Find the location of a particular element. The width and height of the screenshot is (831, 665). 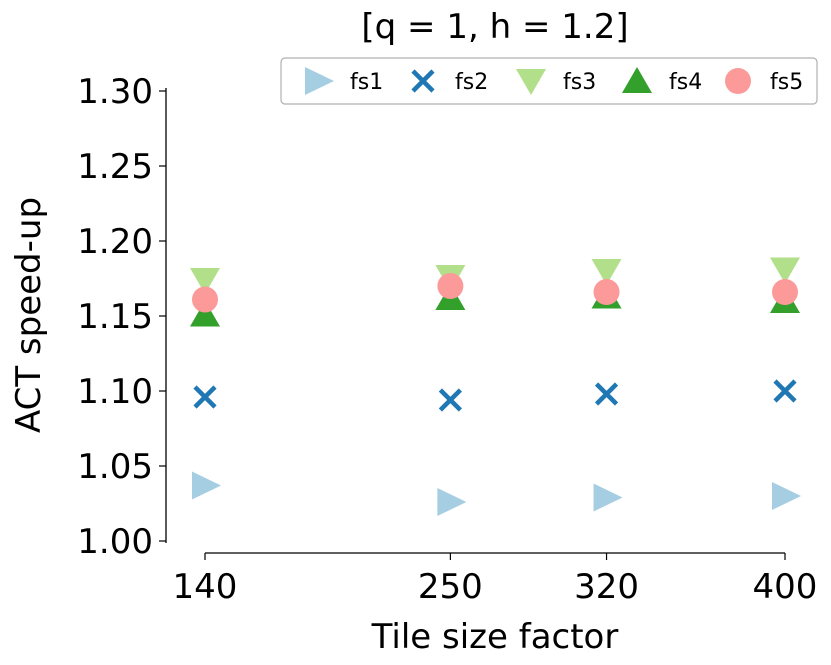

legend-marker-fs5 is located at coordinates (738, 81).